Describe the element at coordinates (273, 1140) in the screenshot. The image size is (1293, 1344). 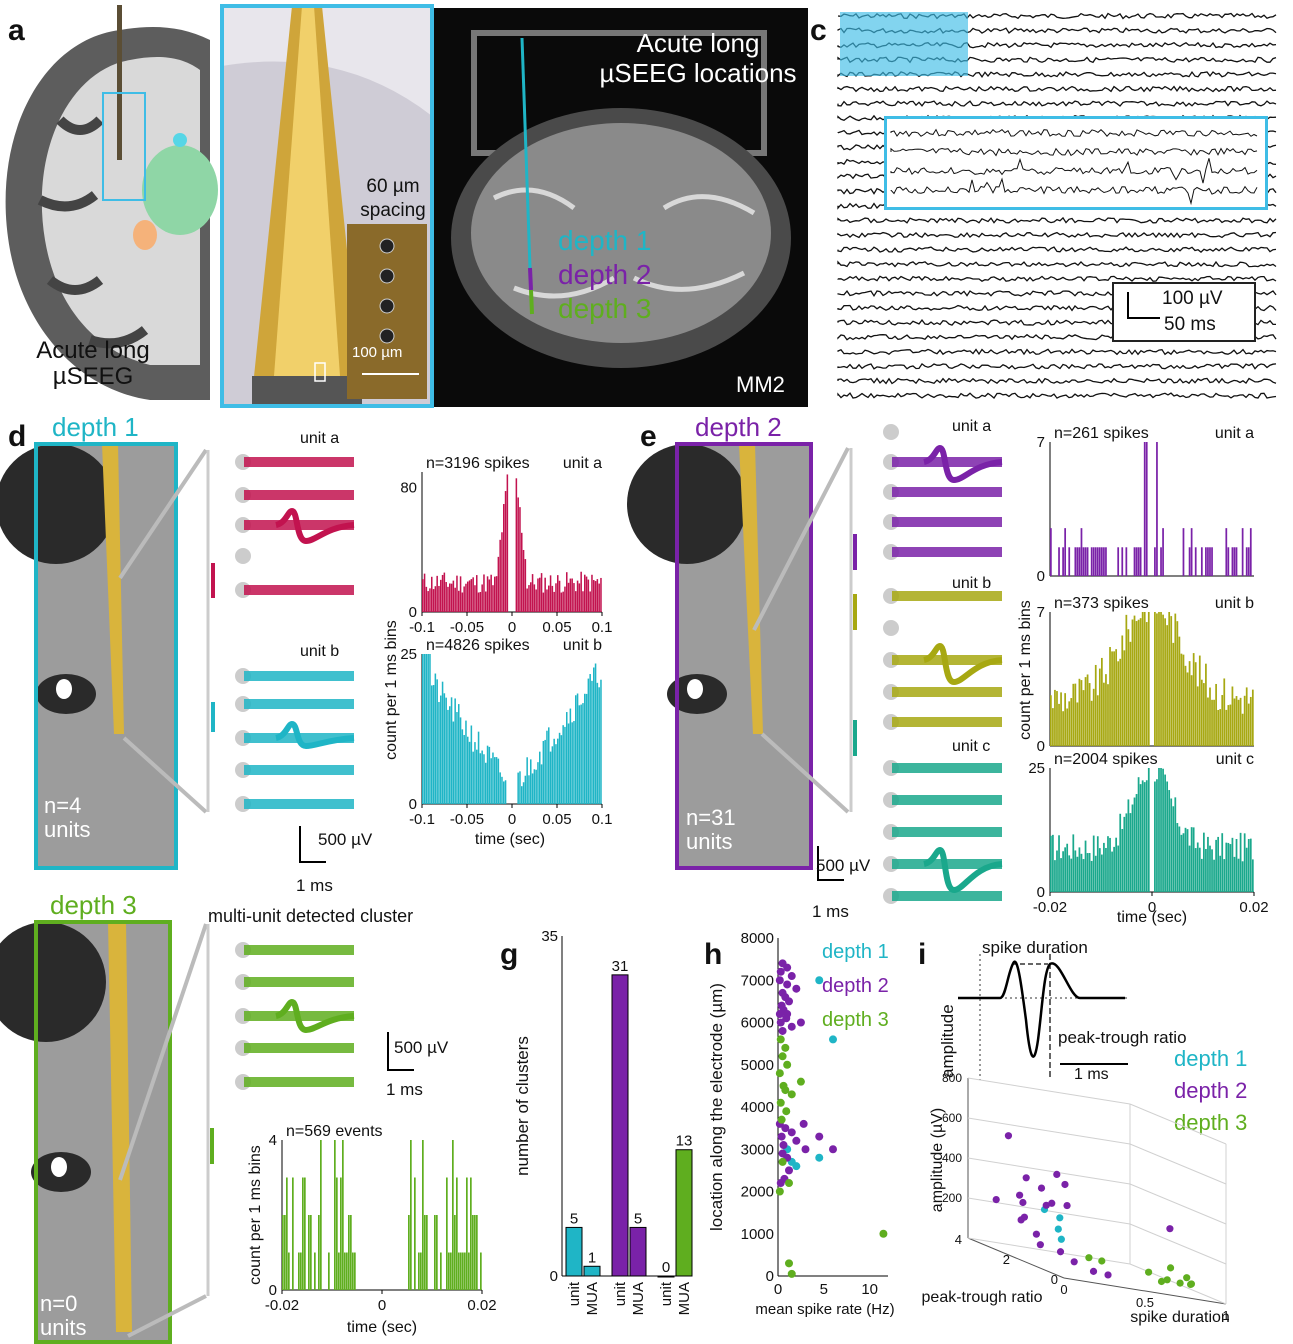
I see `y-tick-label: 4` at that location.